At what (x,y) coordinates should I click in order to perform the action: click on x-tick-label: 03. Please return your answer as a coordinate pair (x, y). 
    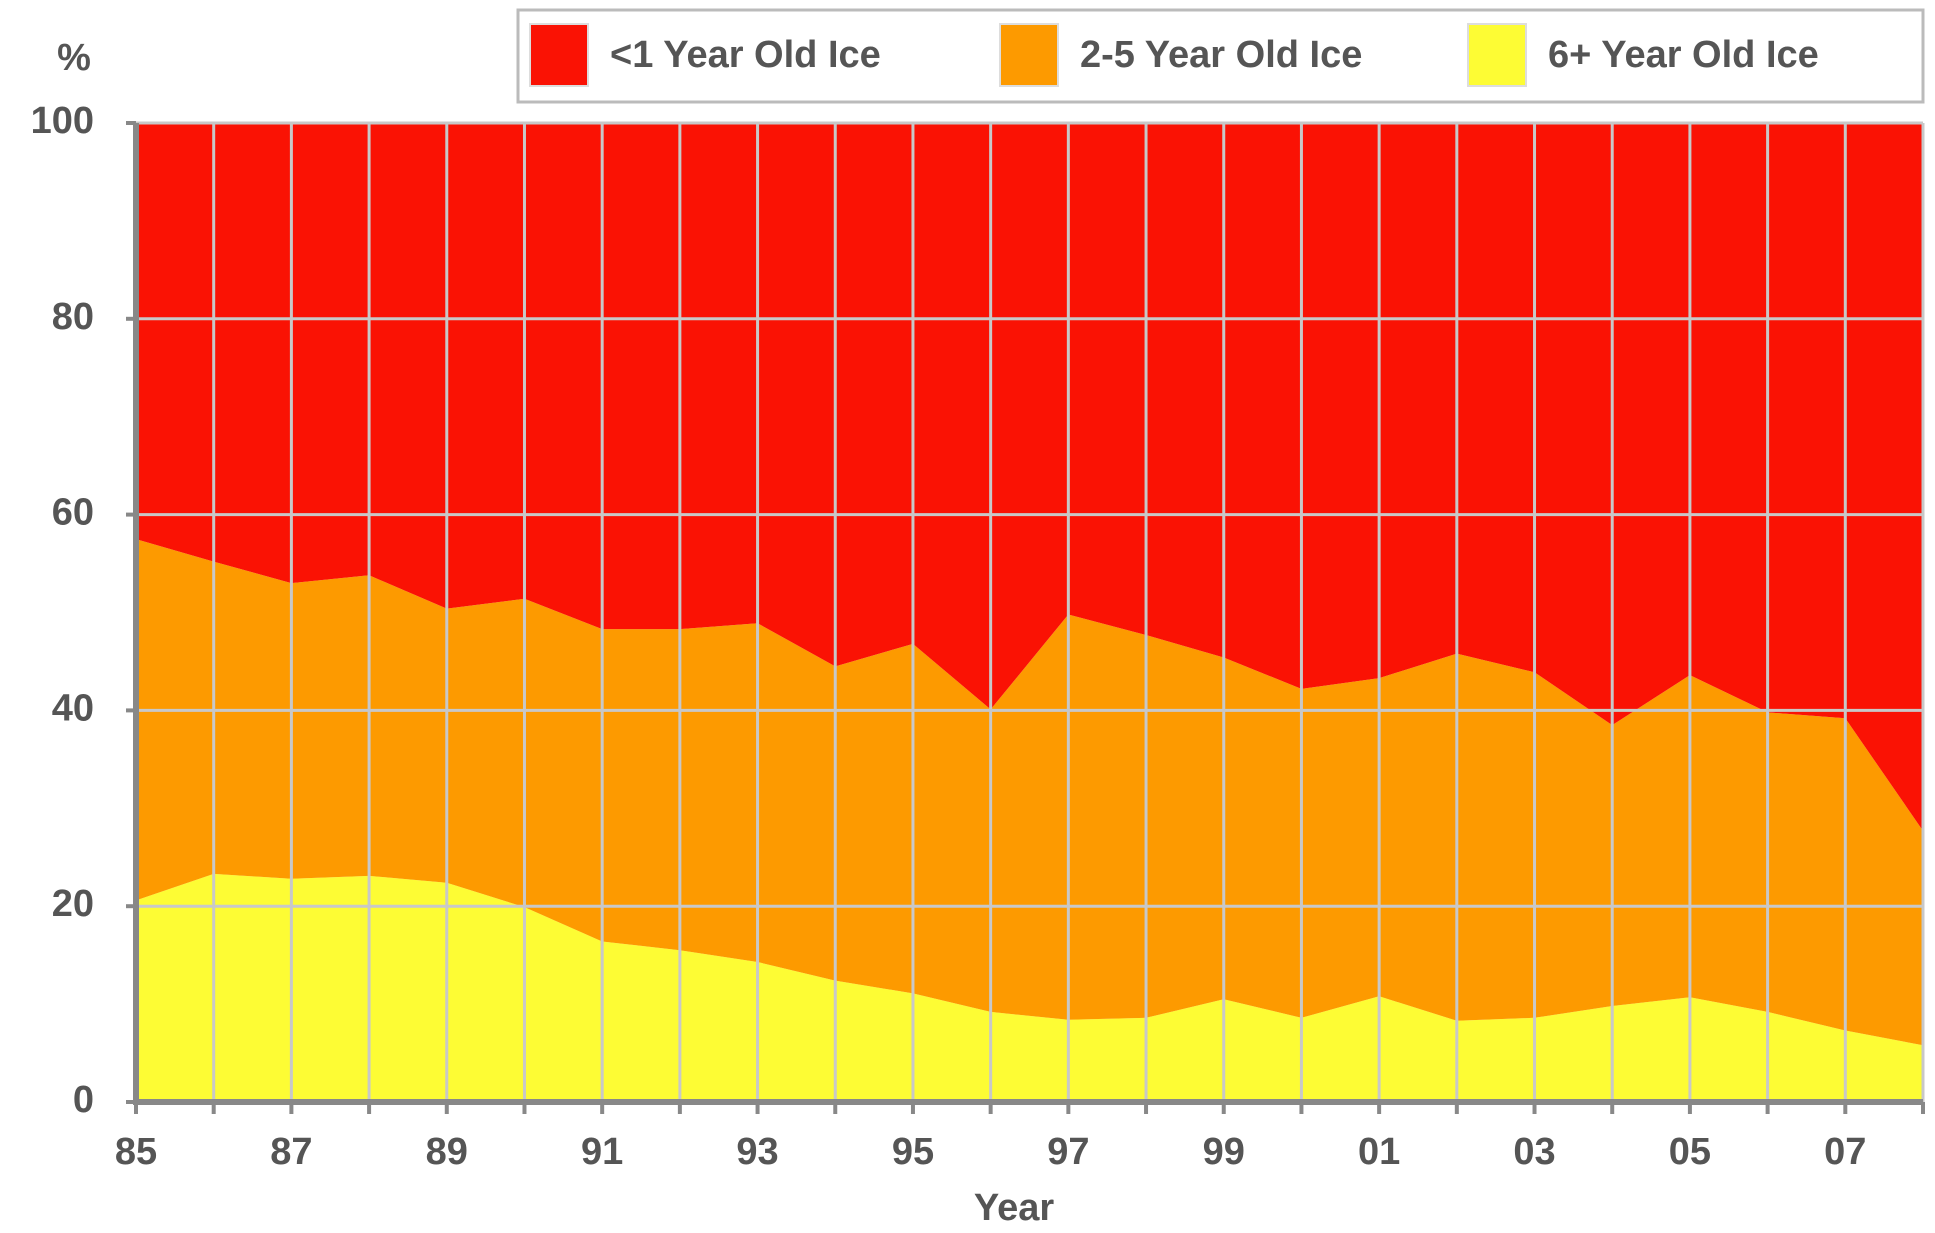
    Looking at the image, I should click on (1534, 1152).